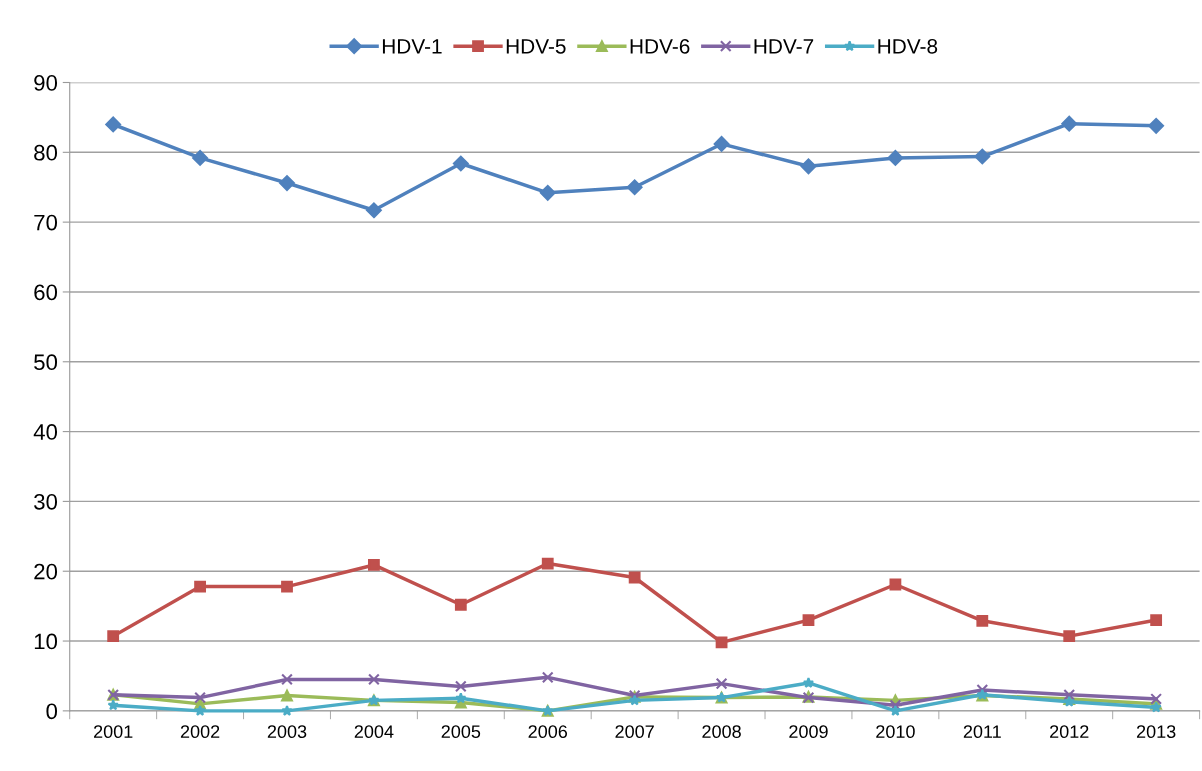 This screenshot has width=1202, height=771. Describe the element at coordinates (1069, 732) in the screenshot. I see `x-tick-label: 2012` at that location.